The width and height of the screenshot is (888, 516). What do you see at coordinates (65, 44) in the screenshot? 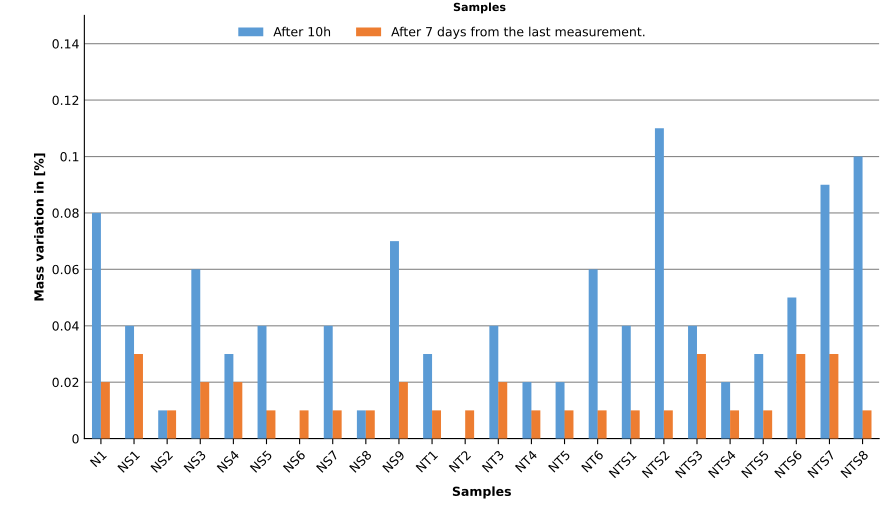
I see `y-tick-label: 0.14` at bounding box center [65, 44].